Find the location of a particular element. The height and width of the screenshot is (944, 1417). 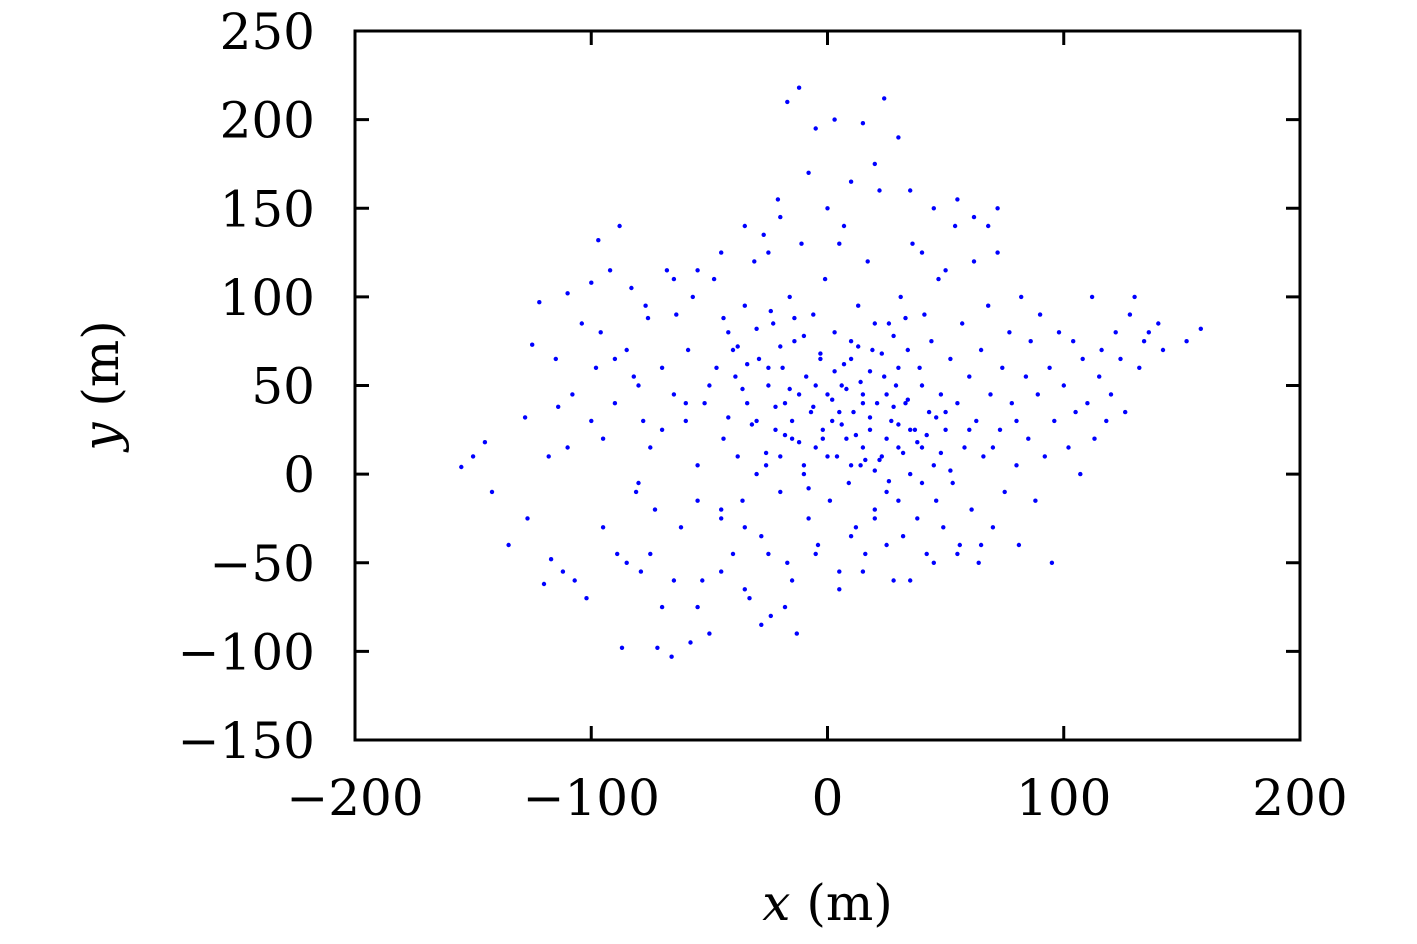

y-tick-label: −150 is located at coordinates (246, 741).